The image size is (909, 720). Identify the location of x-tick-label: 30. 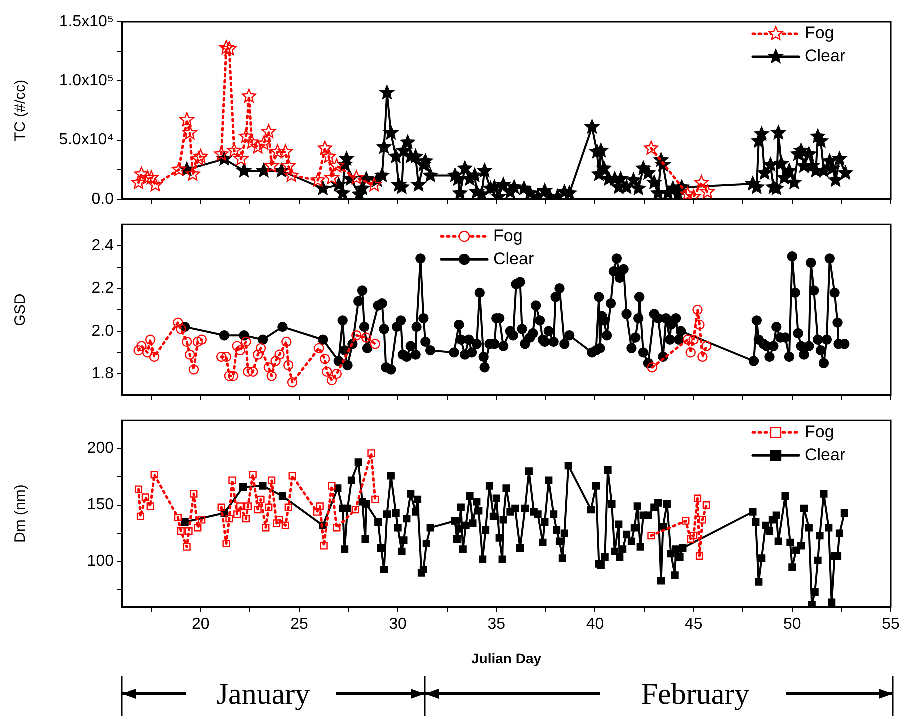
(398, 625).